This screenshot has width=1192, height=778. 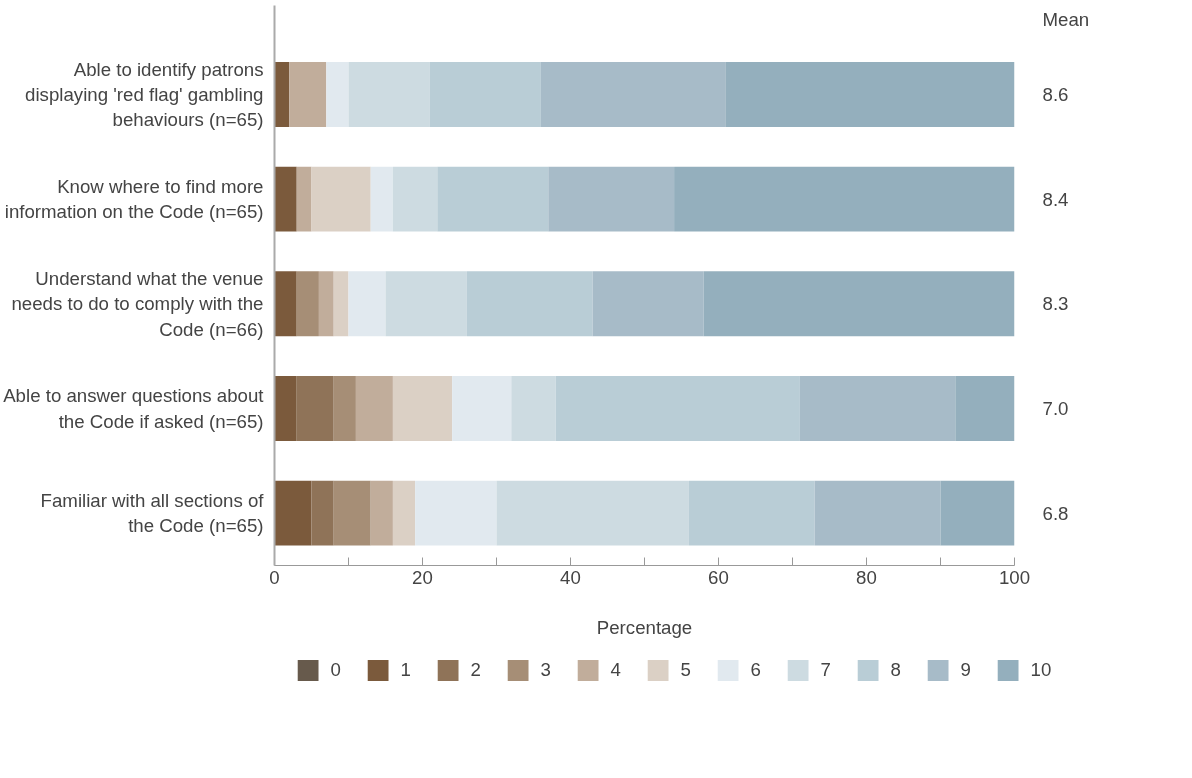 What do you see at coordinates (1055, 199) in the screenshot?
I see `text: 8.4` at bounding box center [1055, 199].